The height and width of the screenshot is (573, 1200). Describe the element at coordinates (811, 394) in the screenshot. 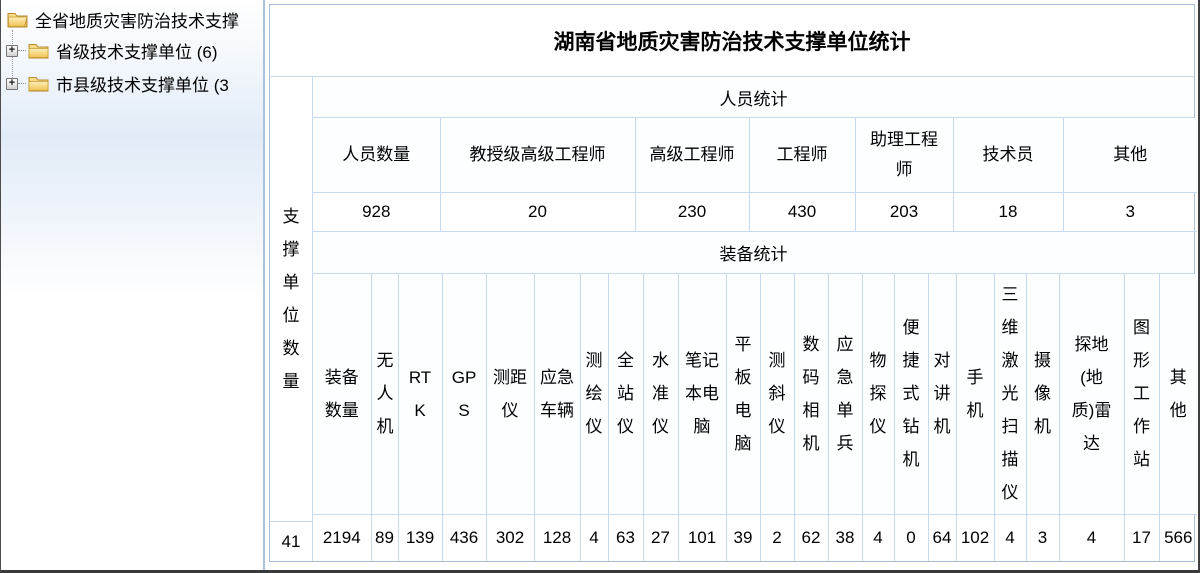

I see `equipment-header-13: 数码相机` at that location.